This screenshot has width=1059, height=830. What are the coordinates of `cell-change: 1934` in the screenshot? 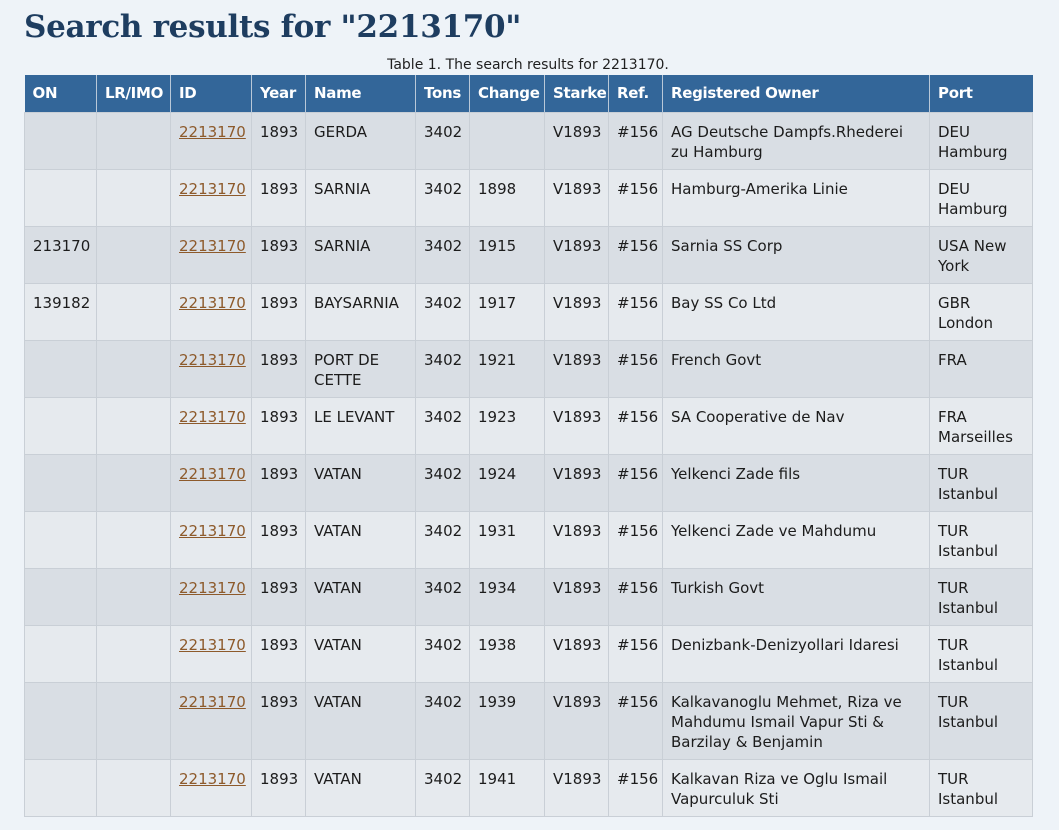 It's located at (507, 596).